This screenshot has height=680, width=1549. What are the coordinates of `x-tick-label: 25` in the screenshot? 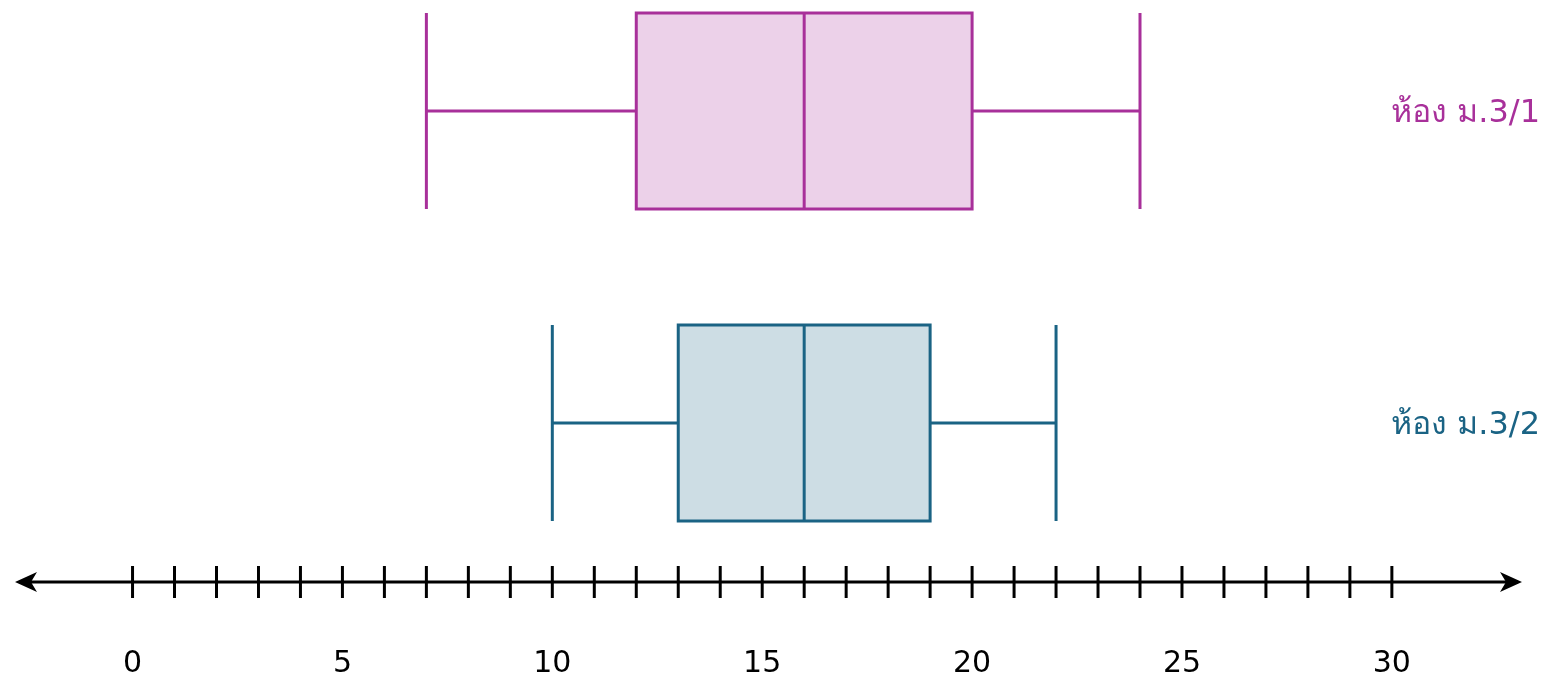 It's located at (1182, 661).